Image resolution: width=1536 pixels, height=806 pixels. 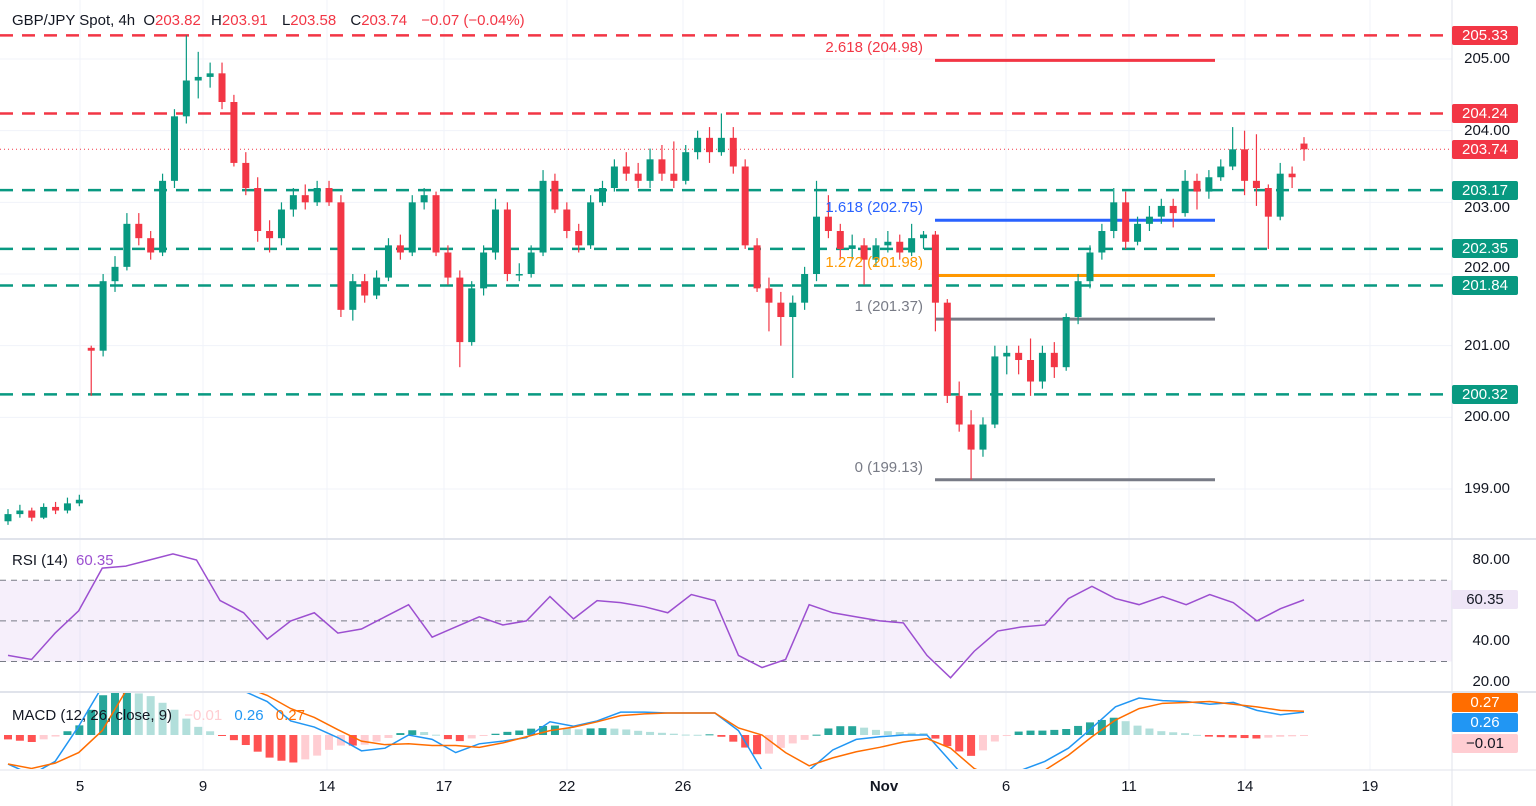 I want to click on x-tick-label: 26, so click(x=683, y=786).